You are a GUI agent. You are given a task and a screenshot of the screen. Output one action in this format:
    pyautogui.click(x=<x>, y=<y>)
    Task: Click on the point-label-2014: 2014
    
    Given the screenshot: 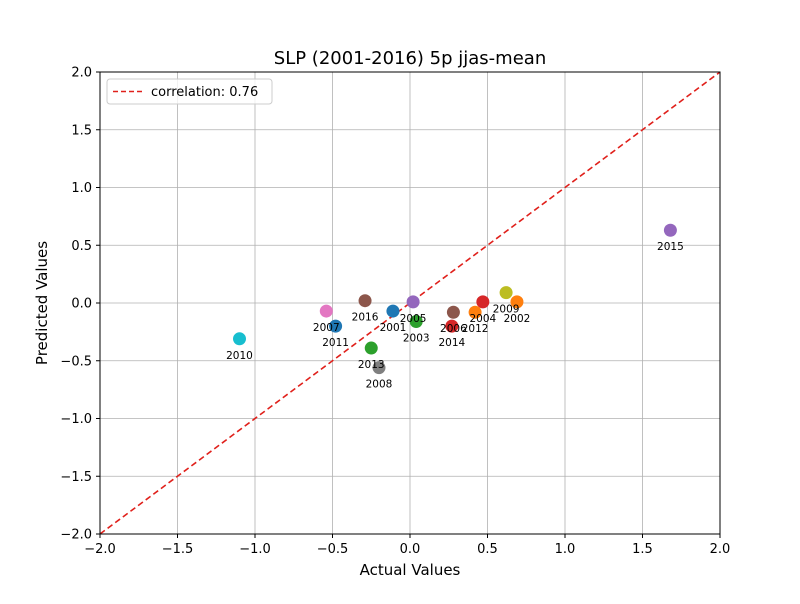 What is the action you would take?
    pyautogui.click(x=451, y=343)
    